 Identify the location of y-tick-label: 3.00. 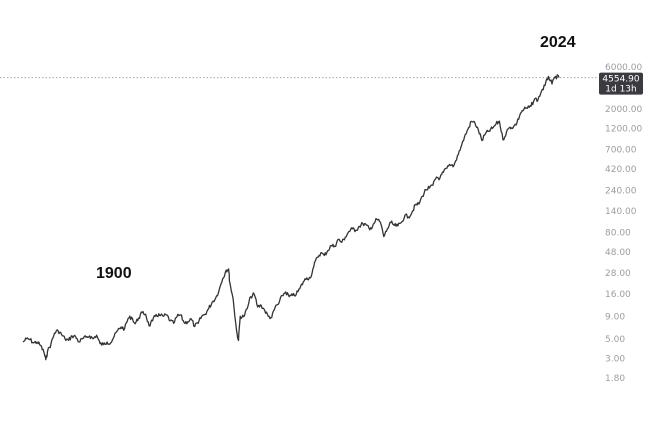
(615, 359).